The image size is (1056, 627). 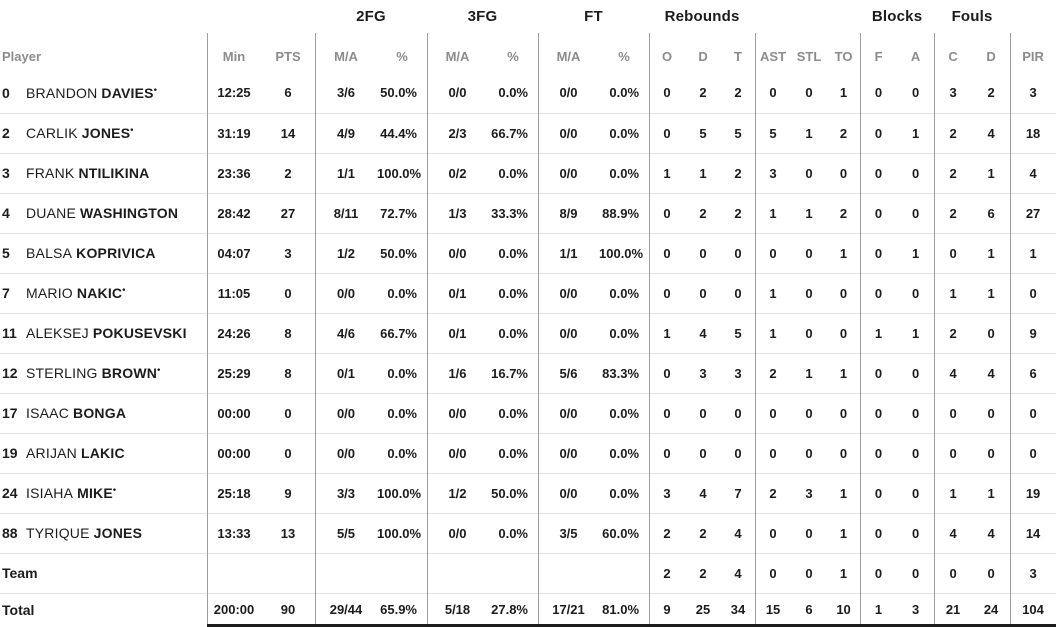 I want to click on stat-cell-foul_d: 4, so click(x=991, y=373).